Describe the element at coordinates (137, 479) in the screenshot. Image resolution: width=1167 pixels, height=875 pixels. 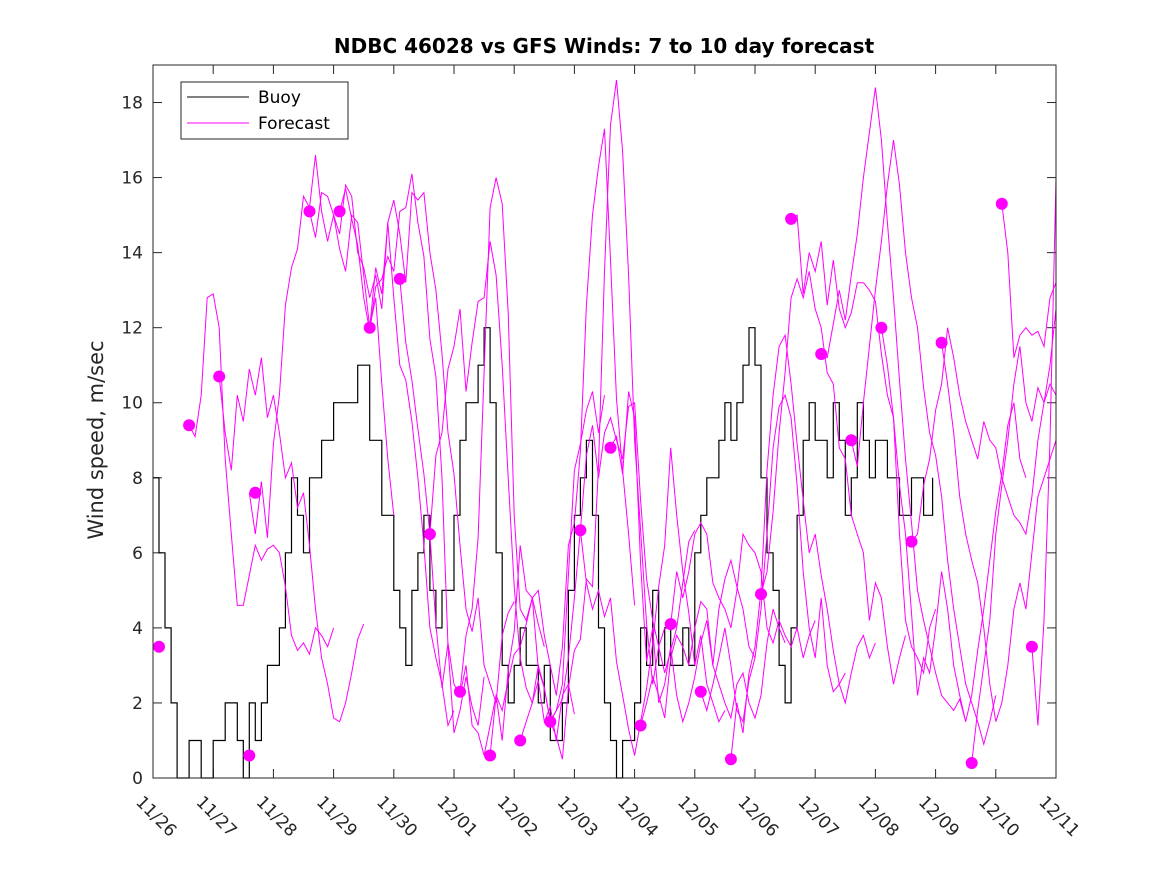
I see `y-tick-label: 8` at that location.